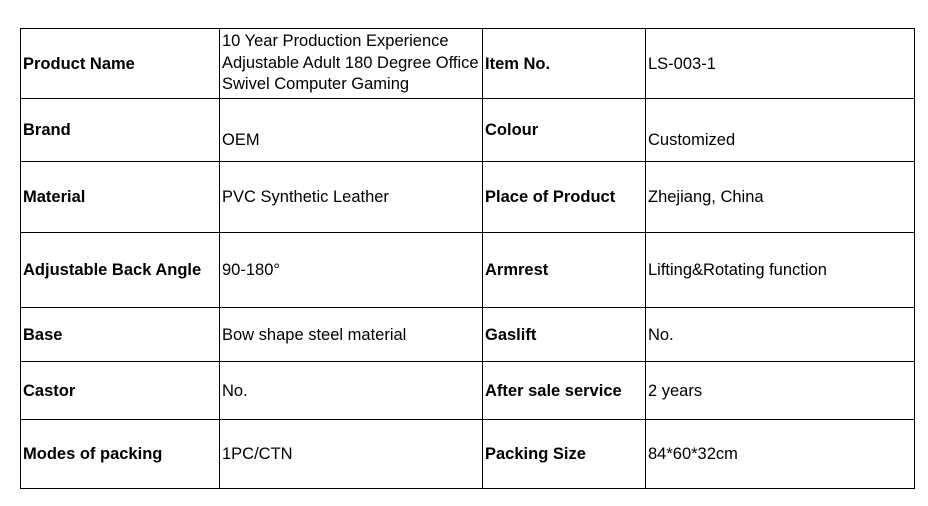 This screenshot has height=506, width=928. I want to click on table-row: Castor No. After sale service 2 years, so click(467, 390).